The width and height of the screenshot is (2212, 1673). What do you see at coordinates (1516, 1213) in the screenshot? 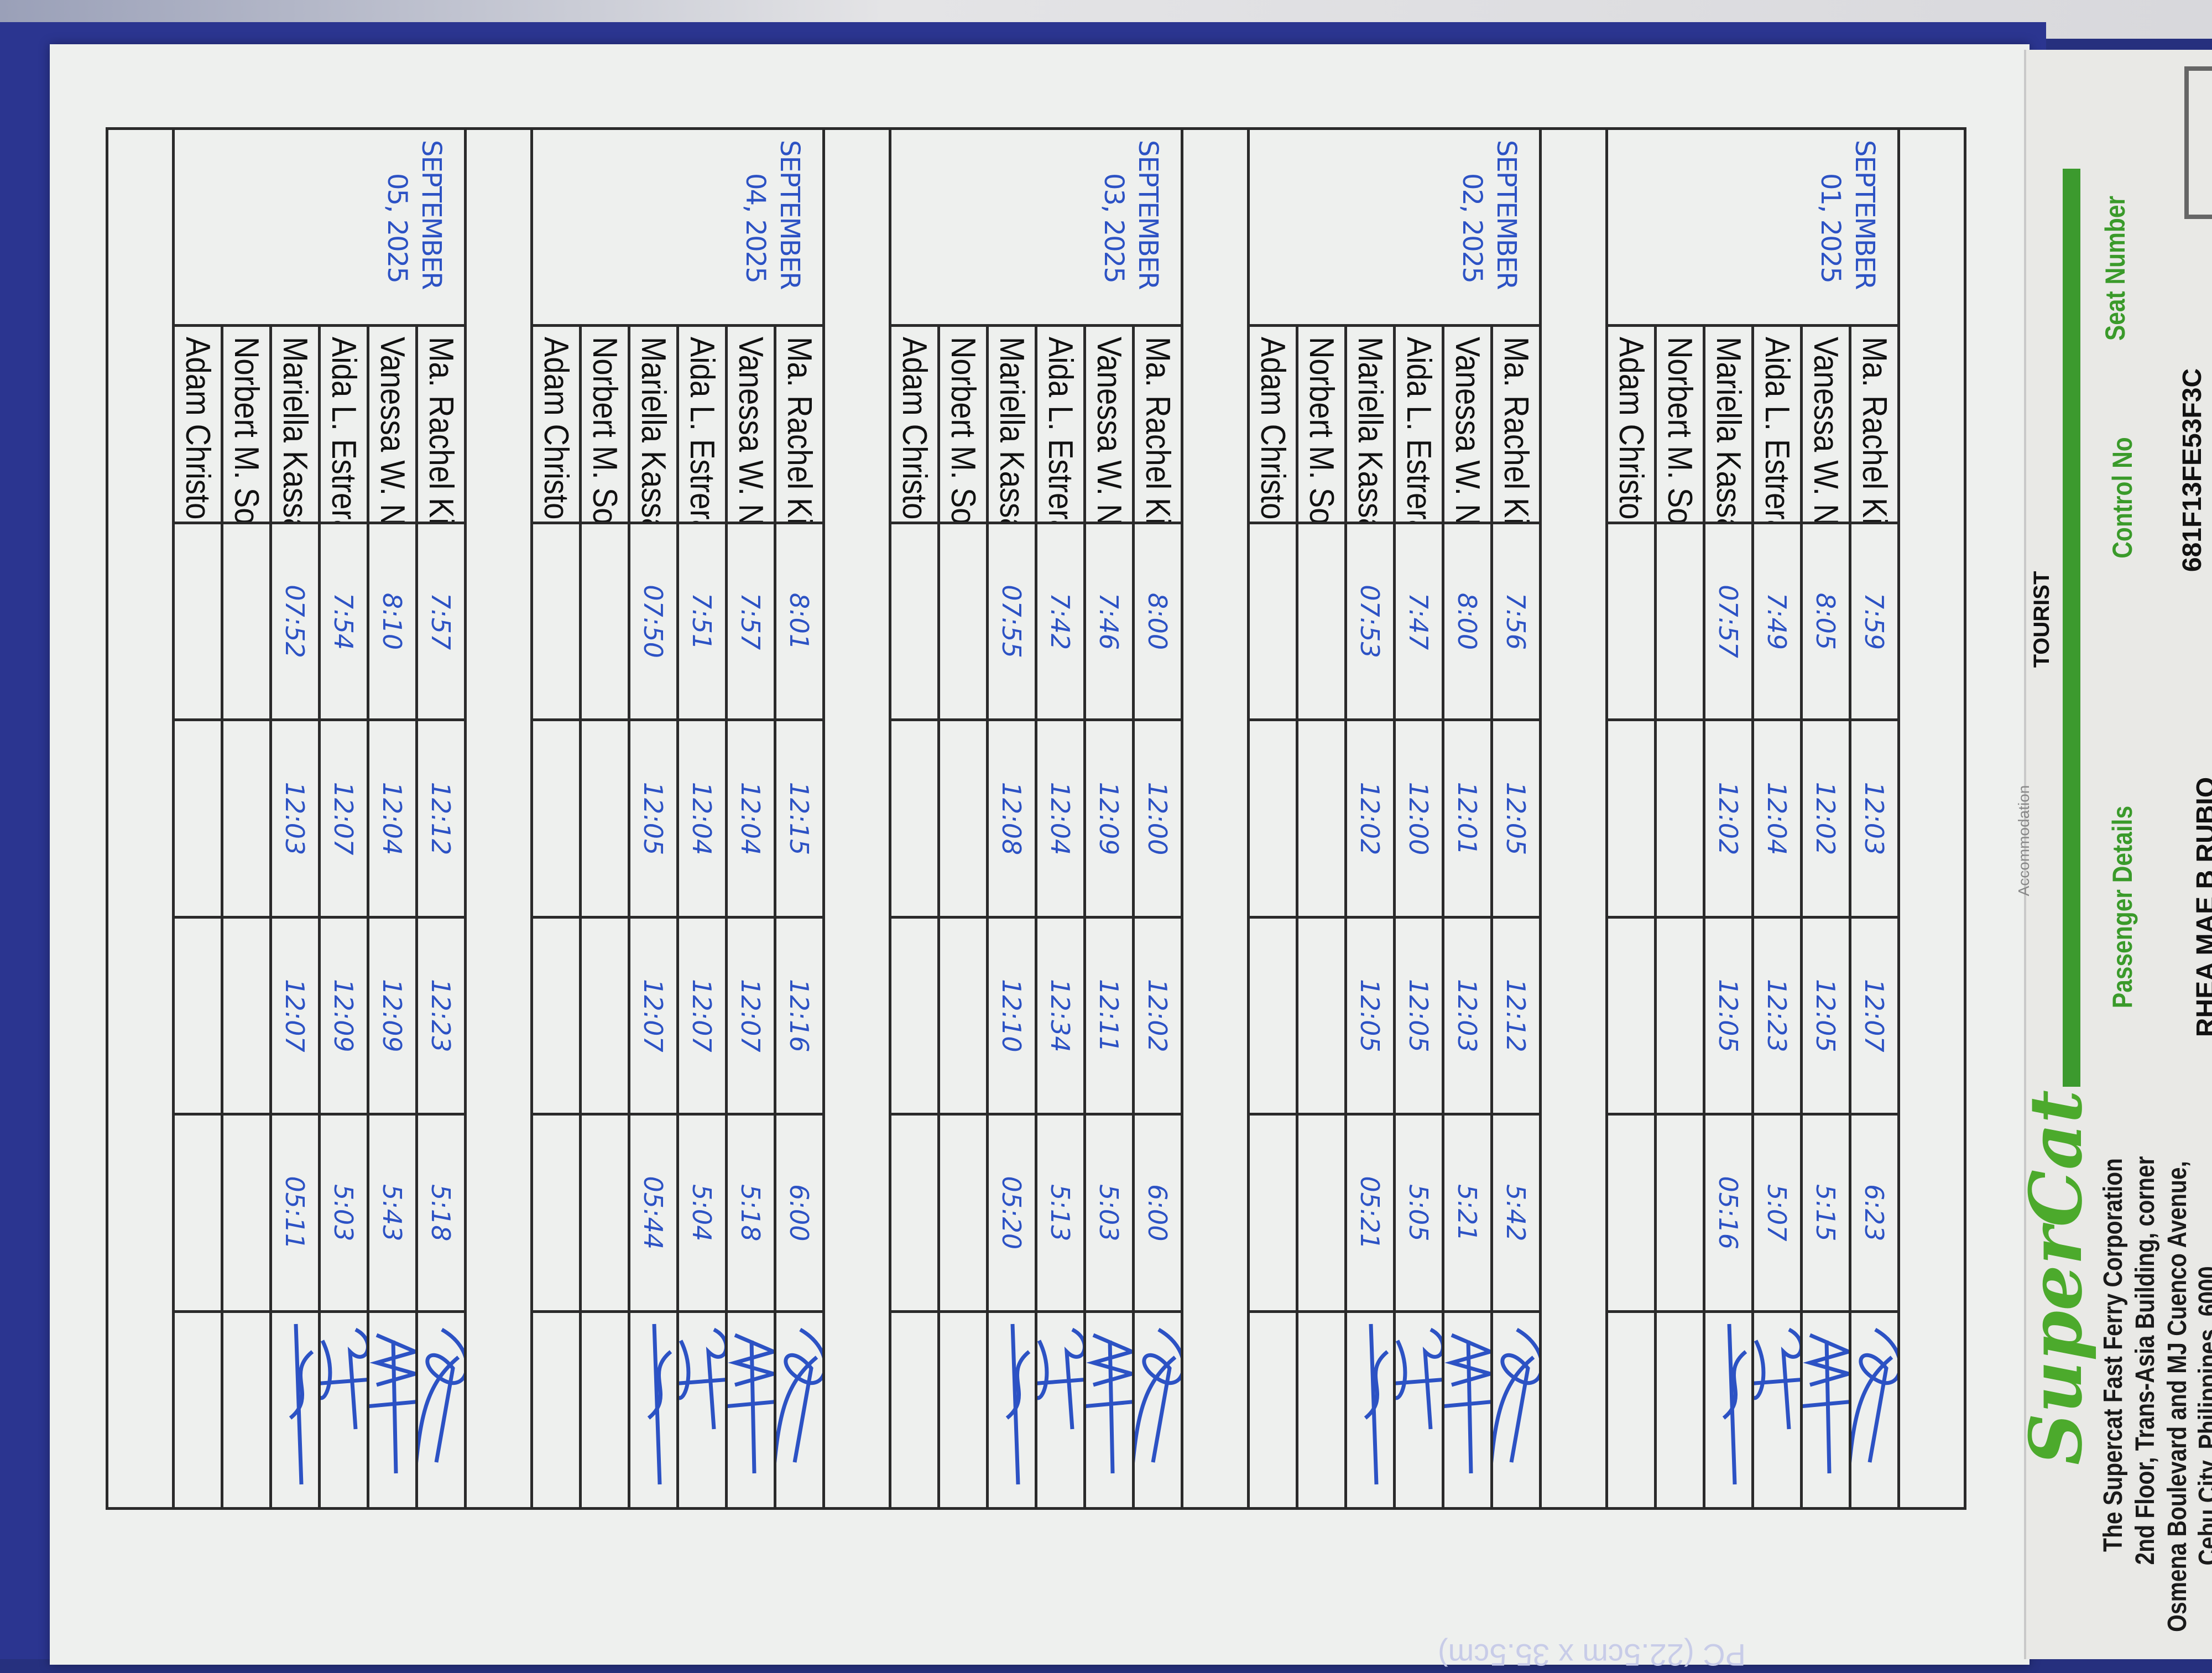
I see `time-out-pm: 5:42` at bounding box center [1516, 1213].